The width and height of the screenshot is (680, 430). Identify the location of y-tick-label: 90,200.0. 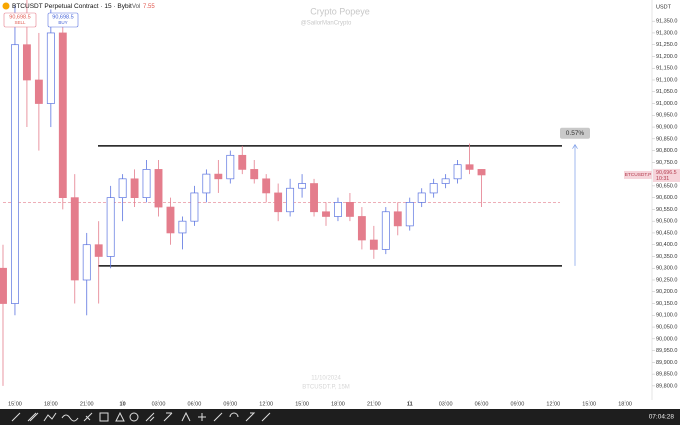
(666, 292).